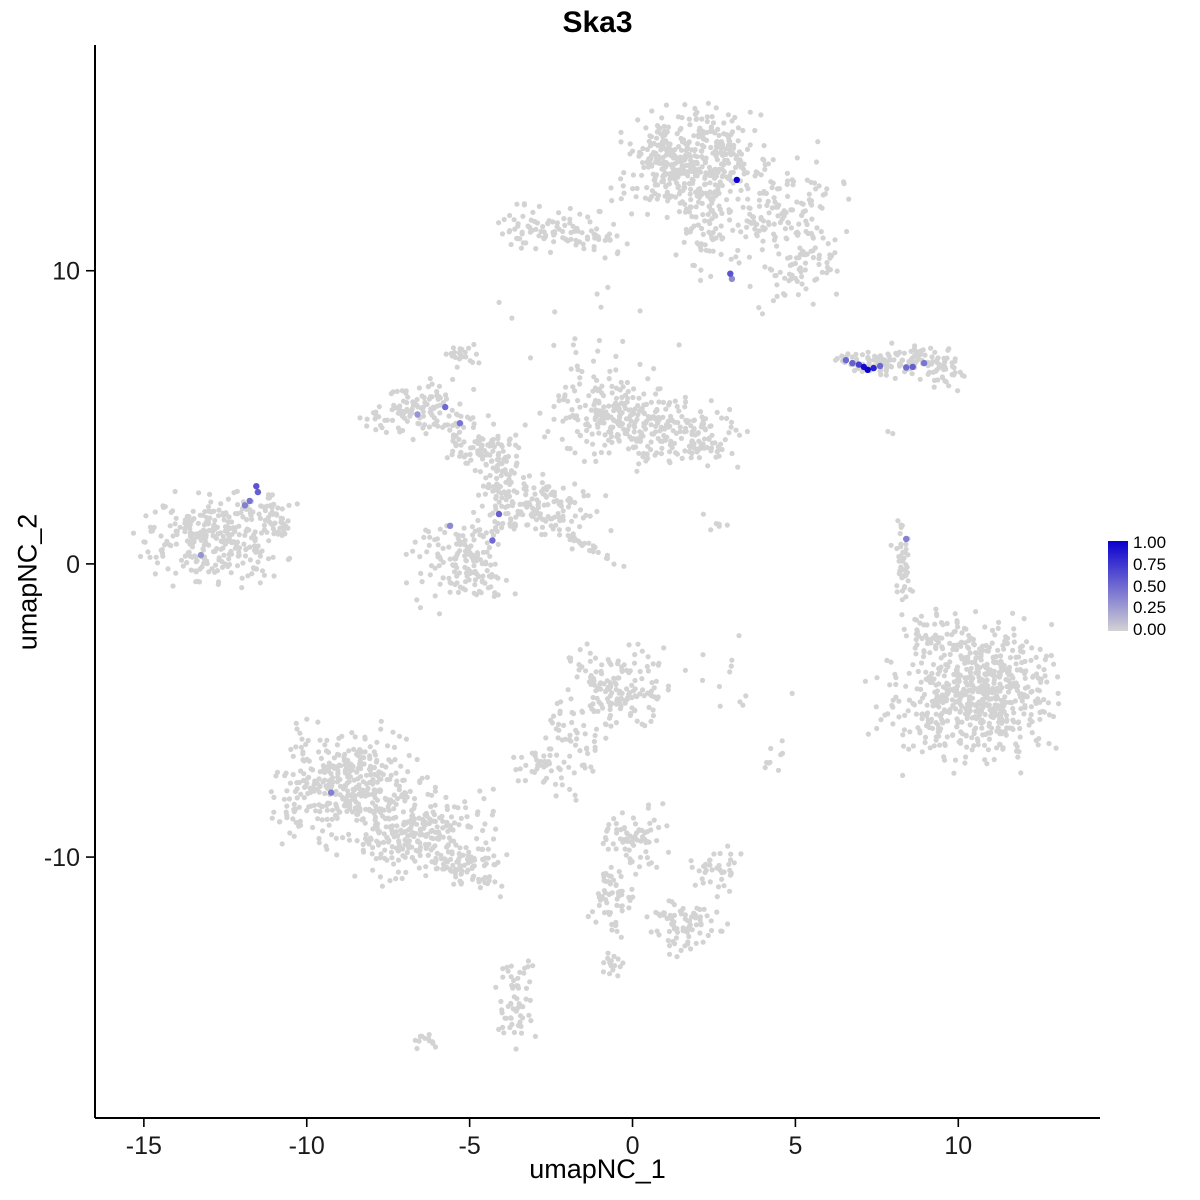 This screenshot has height=1200, width=1200. Describe the element at coordinates (66, 272) in the screenshot. I see `y-tick-label: 10` at that location.